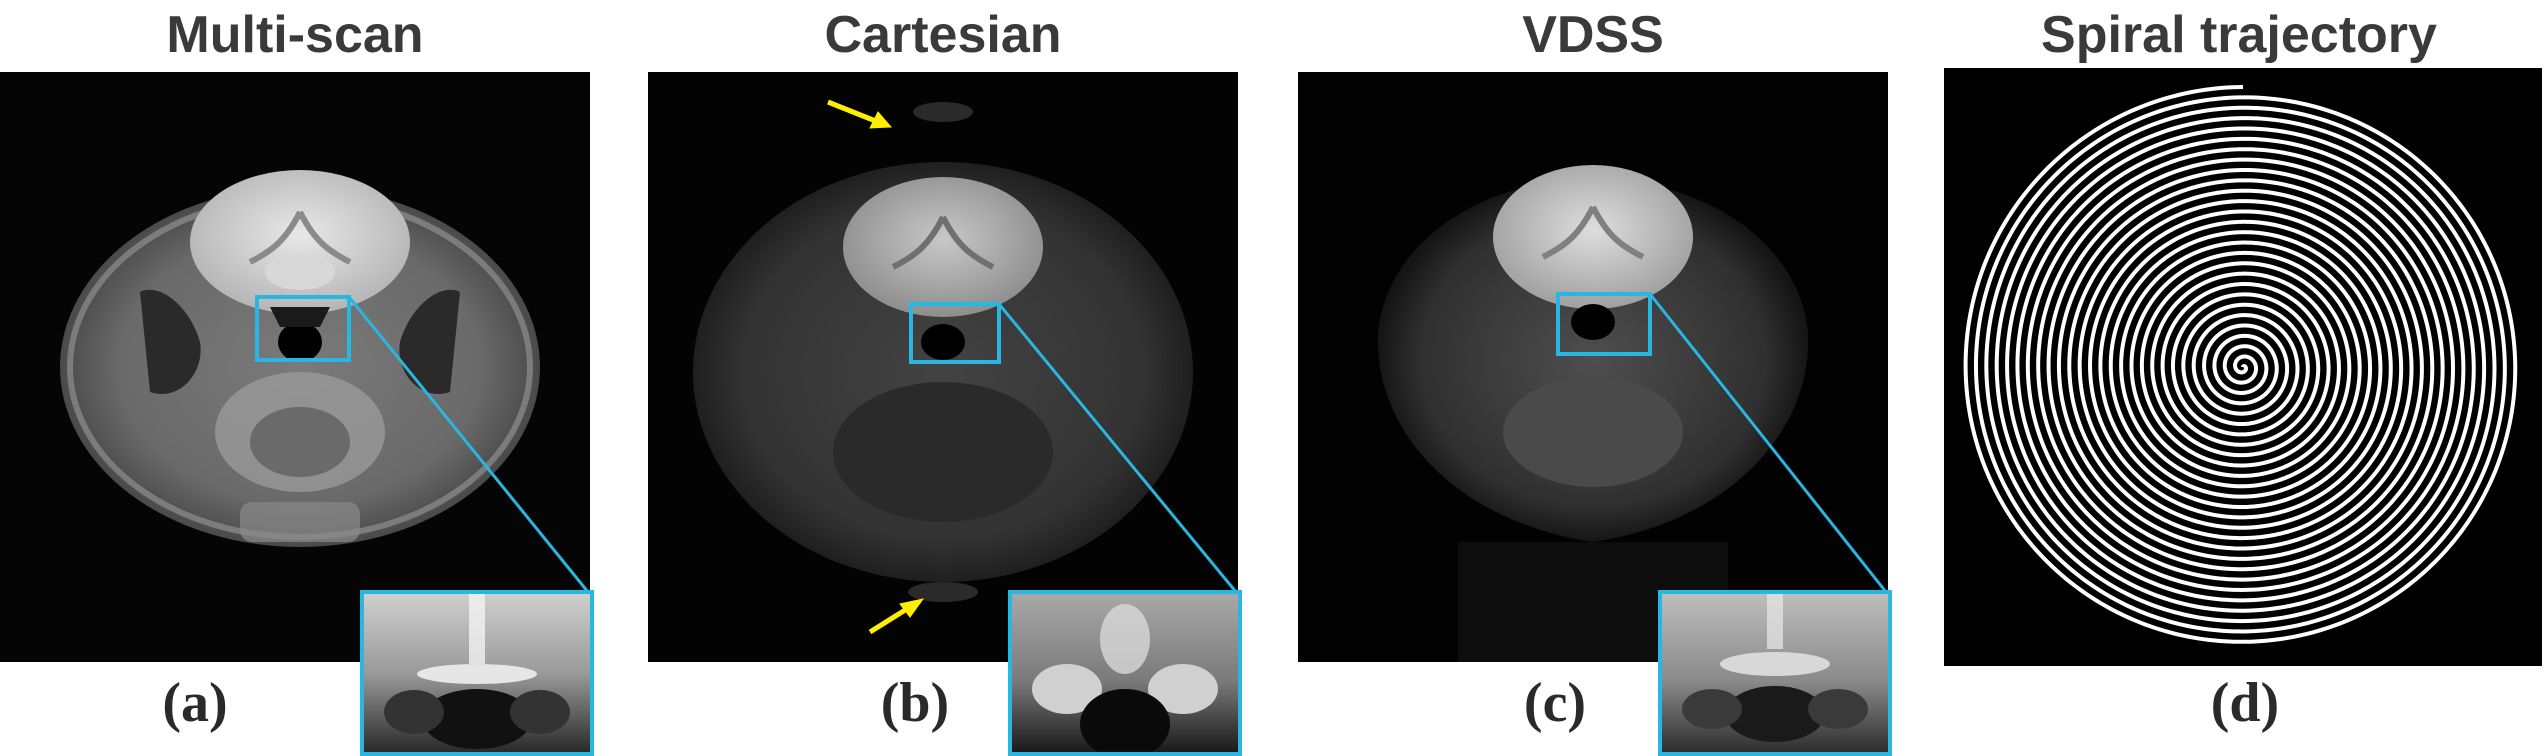 This screenshot has height=756, width=2544. Describe the element at coordinates (1555, 703) in the screenshot. I see `panel-c-label: (c)` at that location.